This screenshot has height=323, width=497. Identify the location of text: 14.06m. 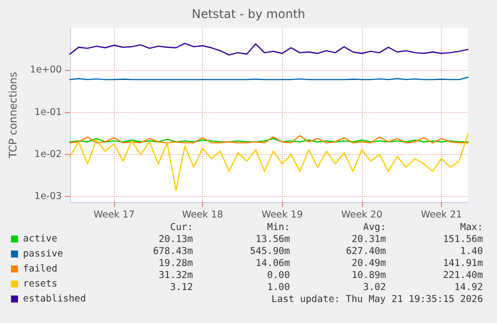
(273, 264).